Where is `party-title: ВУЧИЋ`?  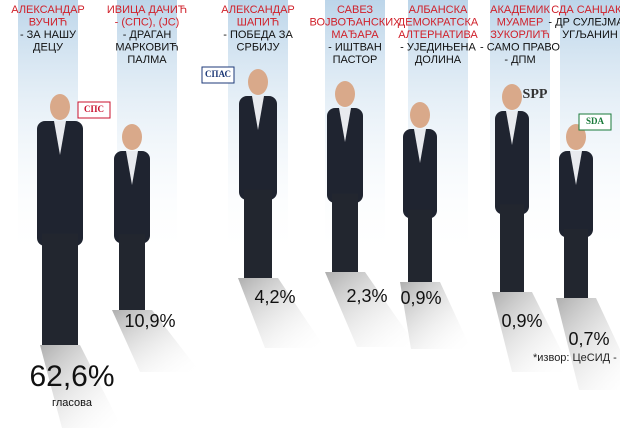 party-title: ВУЧИЋ is located at coordinates (48, 22).